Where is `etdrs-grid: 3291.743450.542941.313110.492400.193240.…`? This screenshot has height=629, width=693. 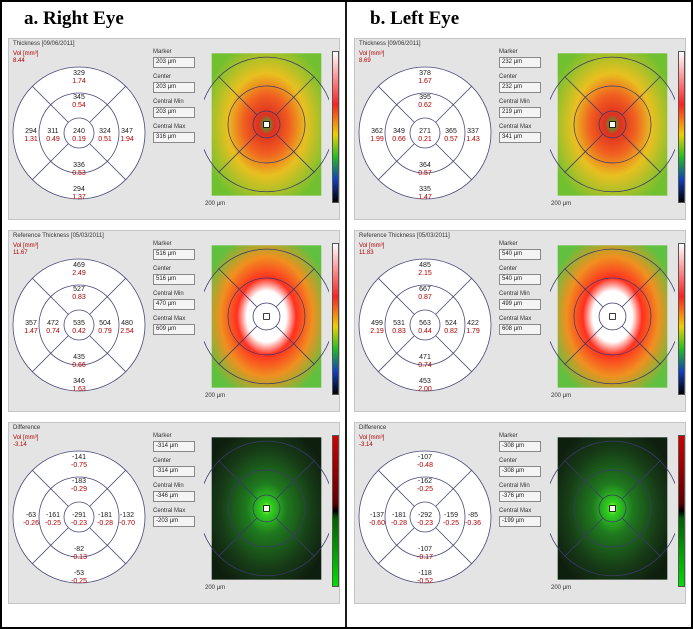 etdrs-grid: 3291.743450.542941.313110.492400.193240.… is located at coordinates (79, 133).